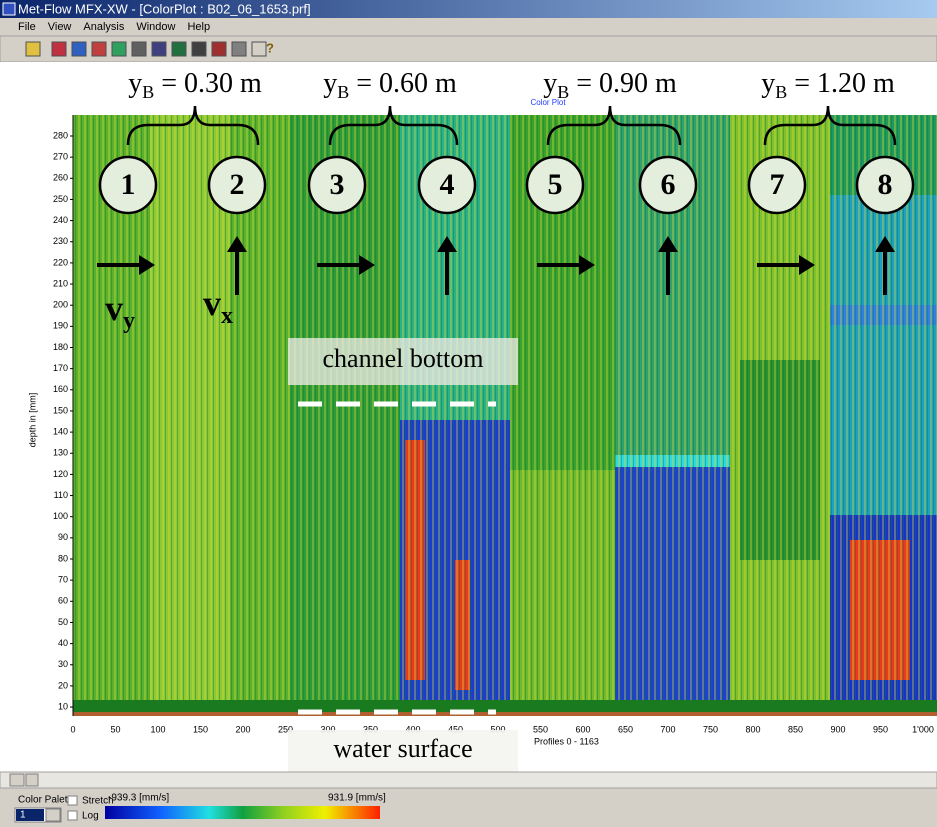 The height and width of the screenshot is (827, 937). I want to click on y-tick-label: 170, so click(60, 368).